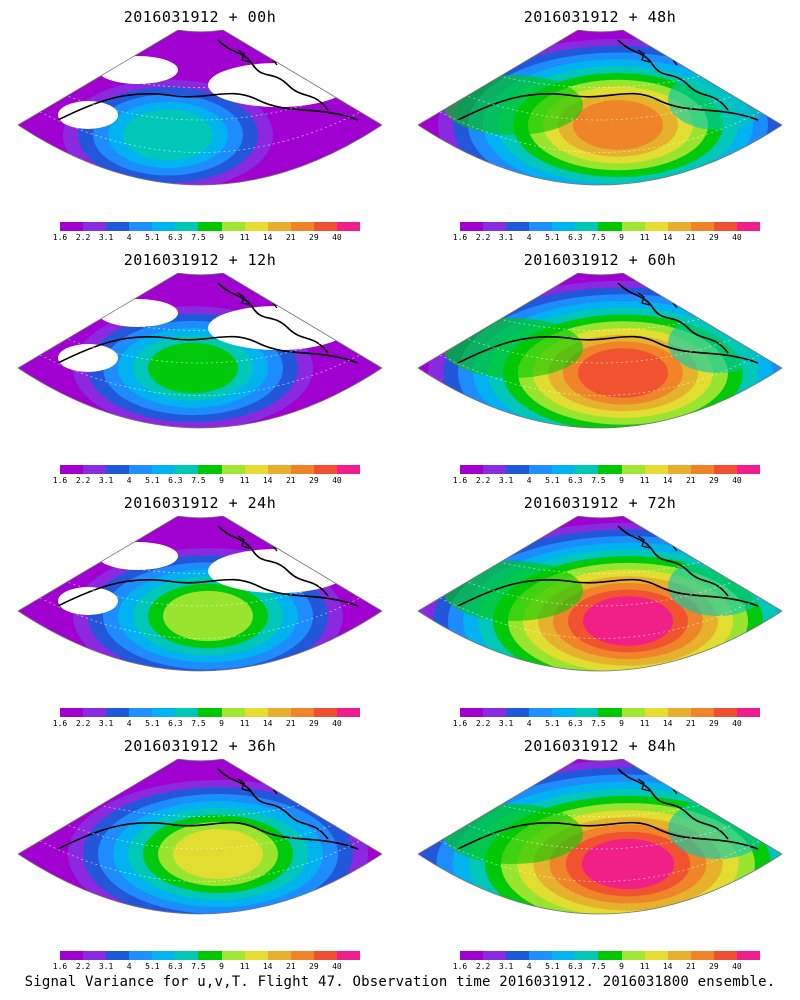 The width and height of the screenshot is (800, 1000). Describe the element at coordinates (200, 503) in the screenshot. I see `panel-title: 2016031912 + 24h` at that location.